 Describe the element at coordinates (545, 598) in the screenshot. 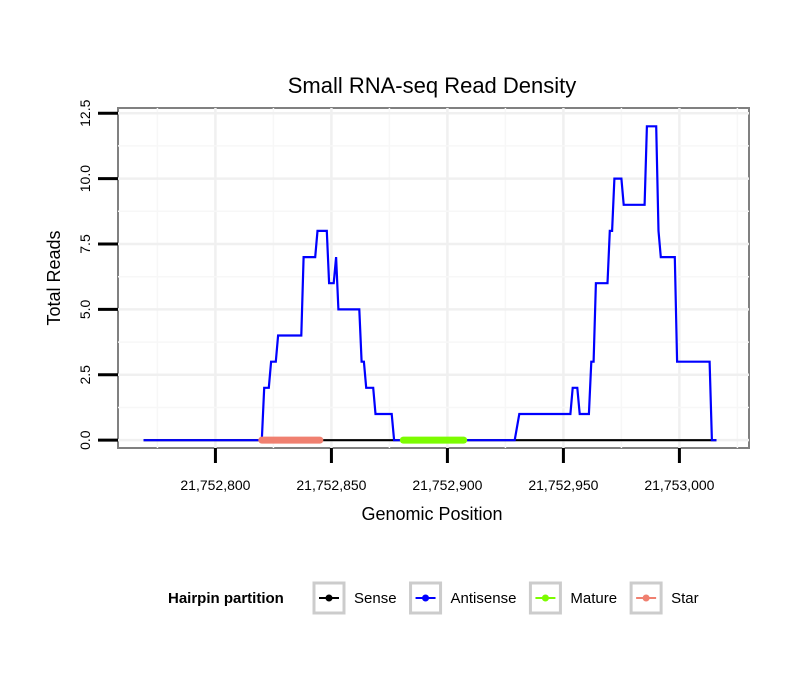

I see `legend-point-mature` at that location.